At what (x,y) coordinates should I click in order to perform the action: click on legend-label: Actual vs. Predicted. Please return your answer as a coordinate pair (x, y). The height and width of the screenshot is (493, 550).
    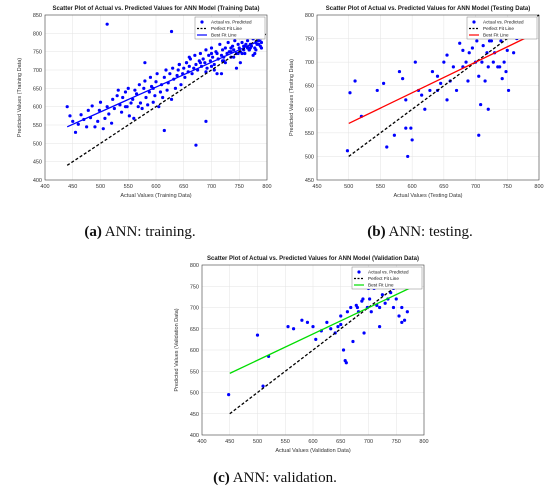
    Looking at the image, I should click on (231, 22).